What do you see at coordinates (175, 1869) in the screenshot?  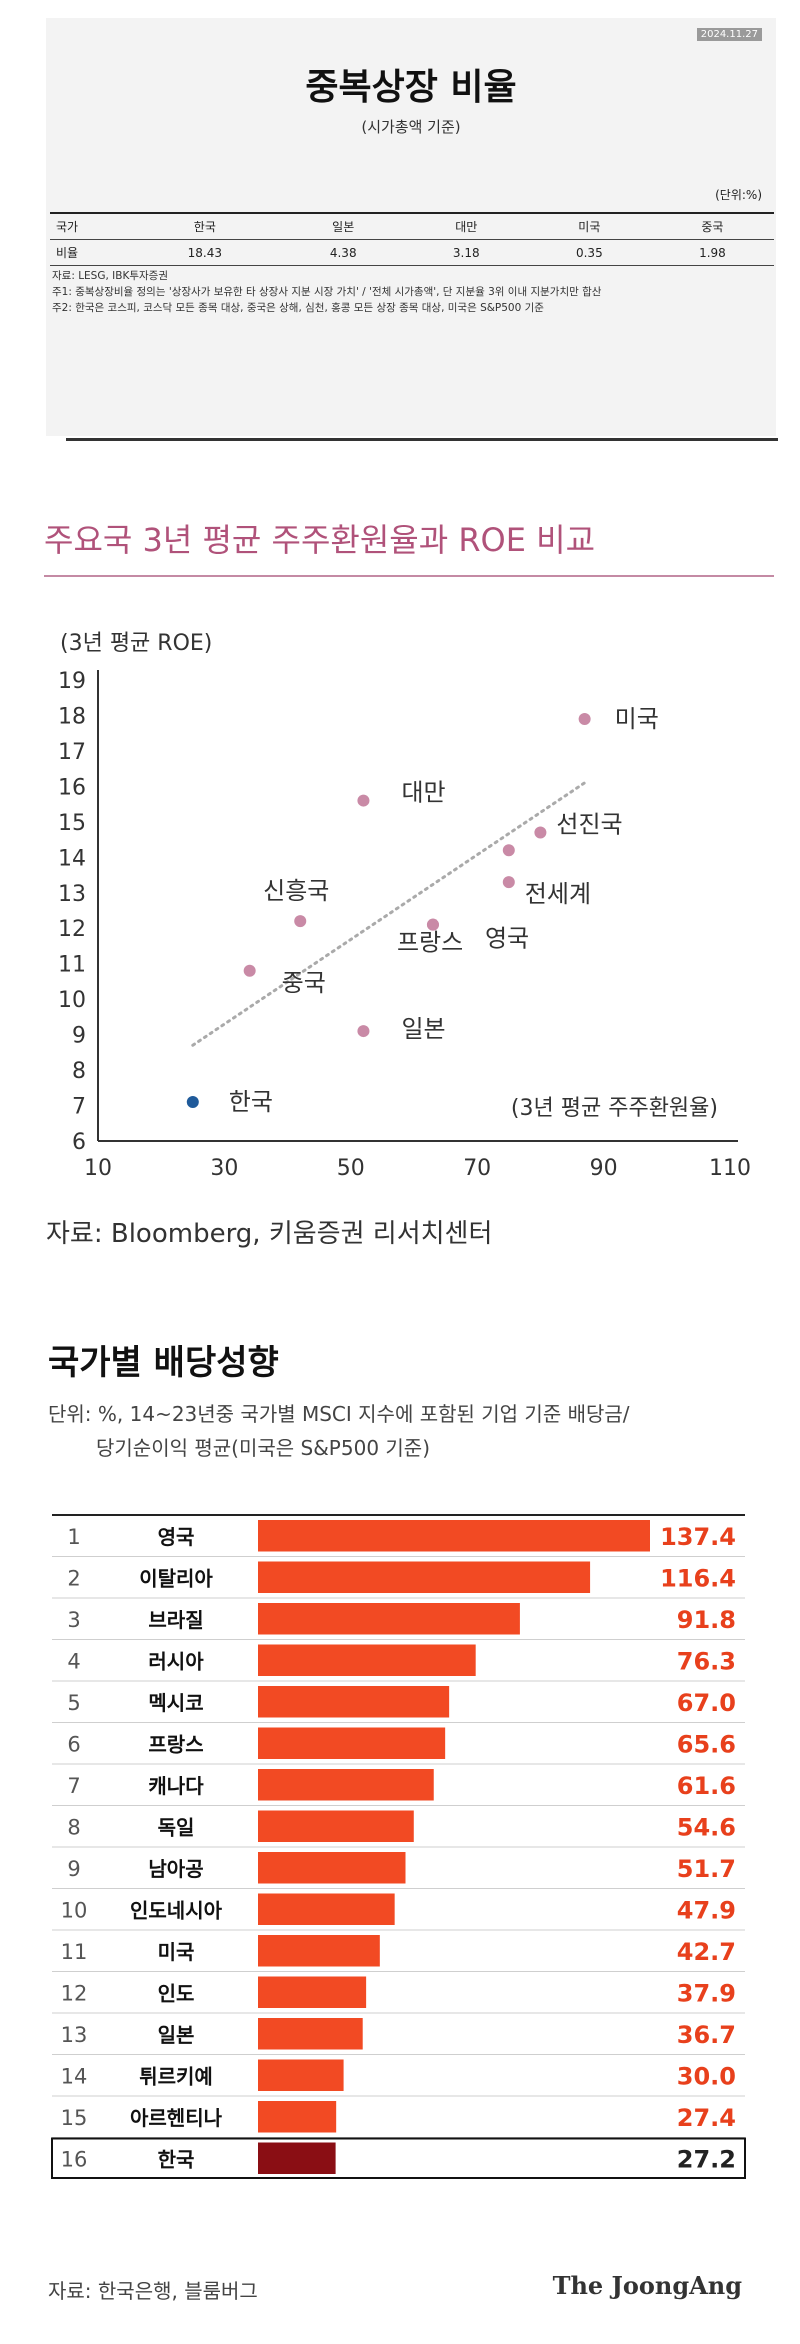 I see `country-label: 남아공` at bounding box center [175, 1869].